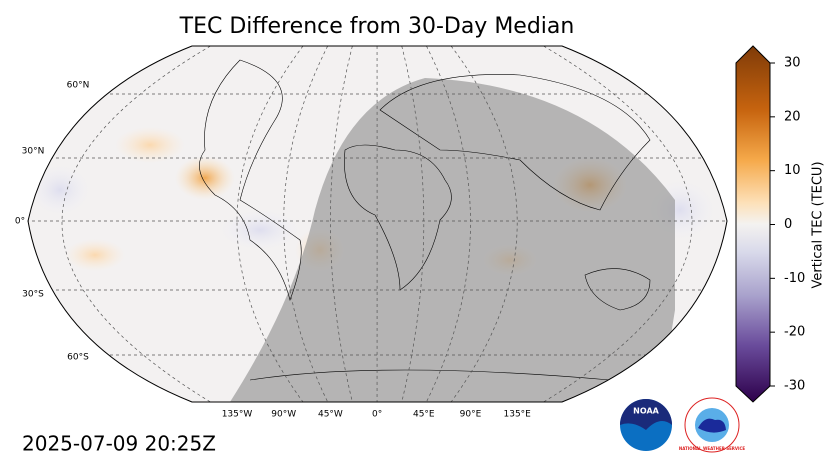 The image size is (835, 470). What do you see at coordinates (792, 63) in the screenshot?
I see `colorbar-tick-label: 30` at bounding box center [792, 63].